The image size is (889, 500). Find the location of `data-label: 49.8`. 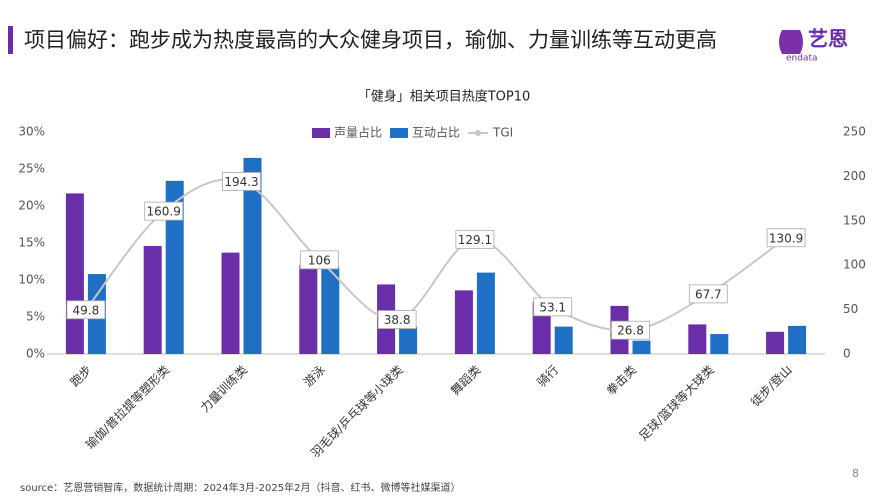

data-label: 49.8 is located at coordinates (86, 310).